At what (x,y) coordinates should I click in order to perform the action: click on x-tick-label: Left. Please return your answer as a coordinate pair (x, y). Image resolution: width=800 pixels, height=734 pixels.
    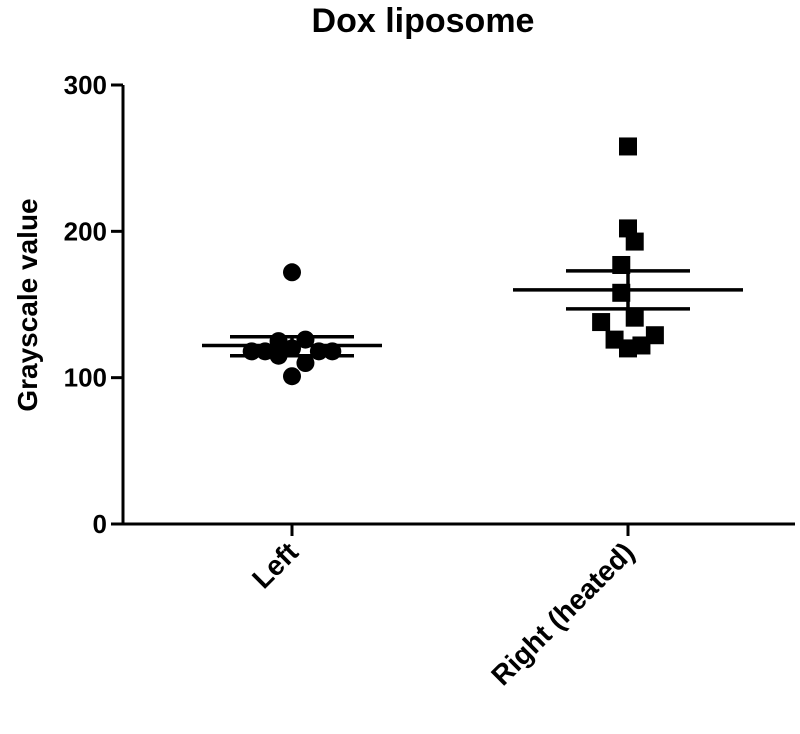
    Looking at the image, I should click on (275, 565).